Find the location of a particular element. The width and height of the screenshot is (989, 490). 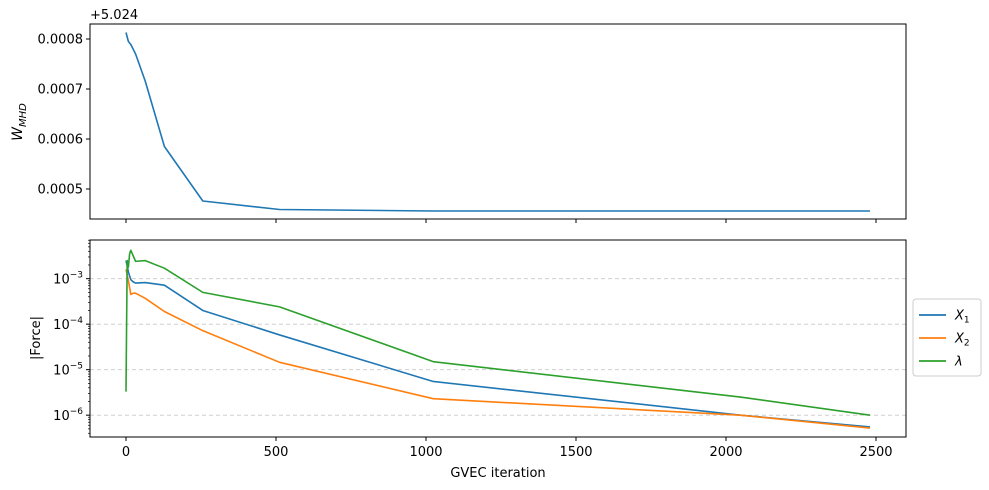

legend-label: λ is located at coordinates (958, 362).